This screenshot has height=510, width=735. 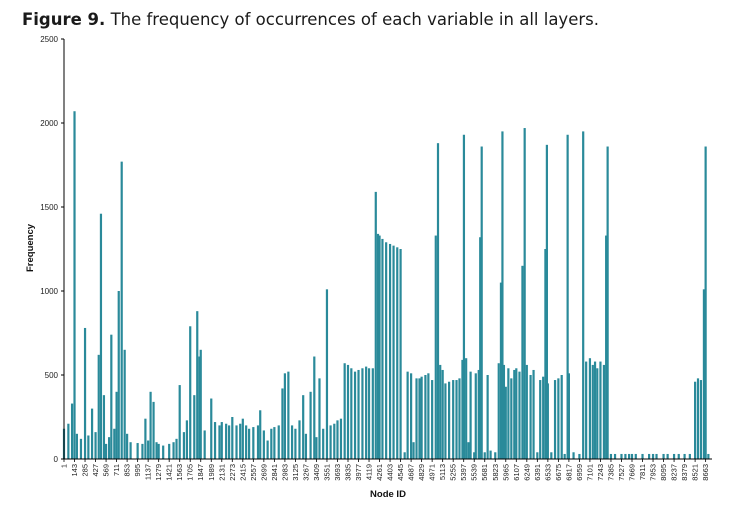 I want to click on x-tick-label: 7243, so click(x=600, y=472).